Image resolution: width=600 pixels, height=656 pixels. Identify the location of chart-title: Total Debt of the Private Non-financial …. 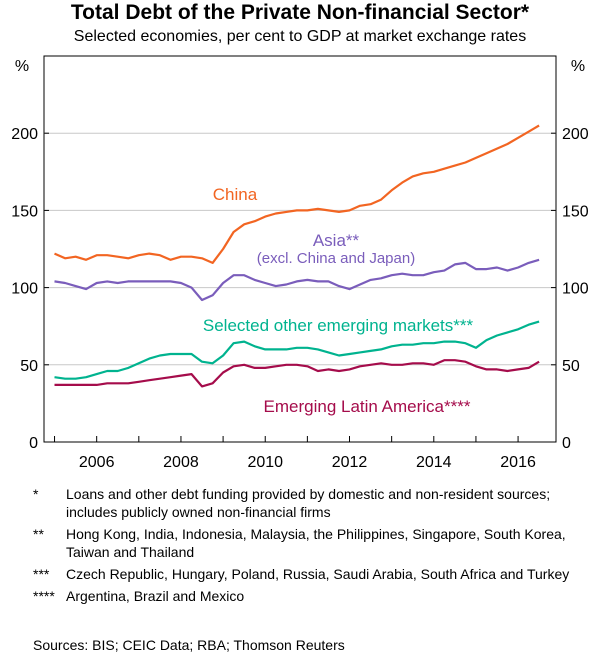
(300, 12).